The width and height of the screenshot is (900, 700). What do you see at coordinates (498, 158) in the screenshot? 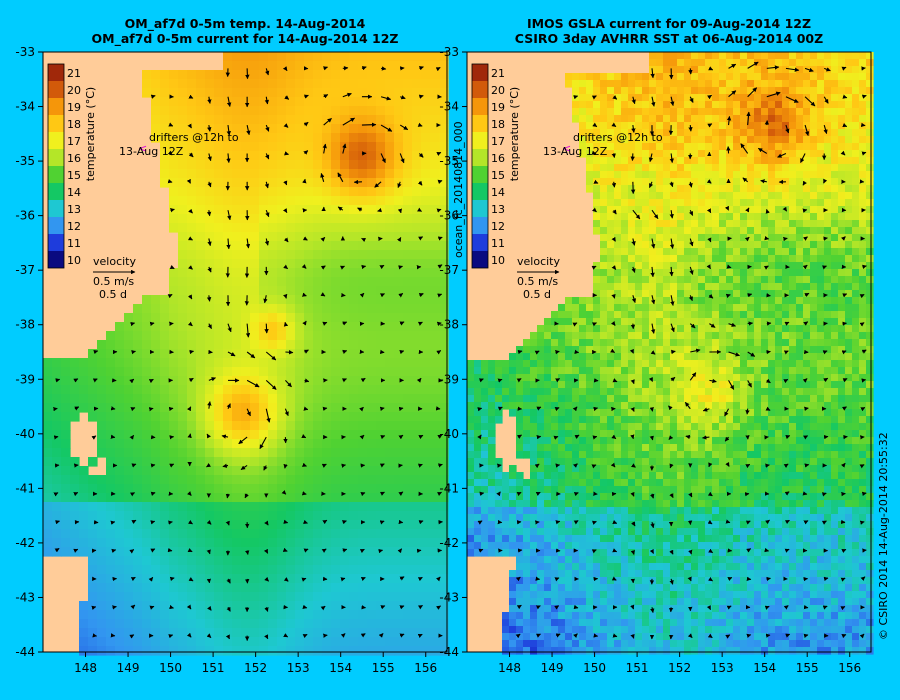
I see `colorbar-tick: 16` at bounding box center [498, 158].